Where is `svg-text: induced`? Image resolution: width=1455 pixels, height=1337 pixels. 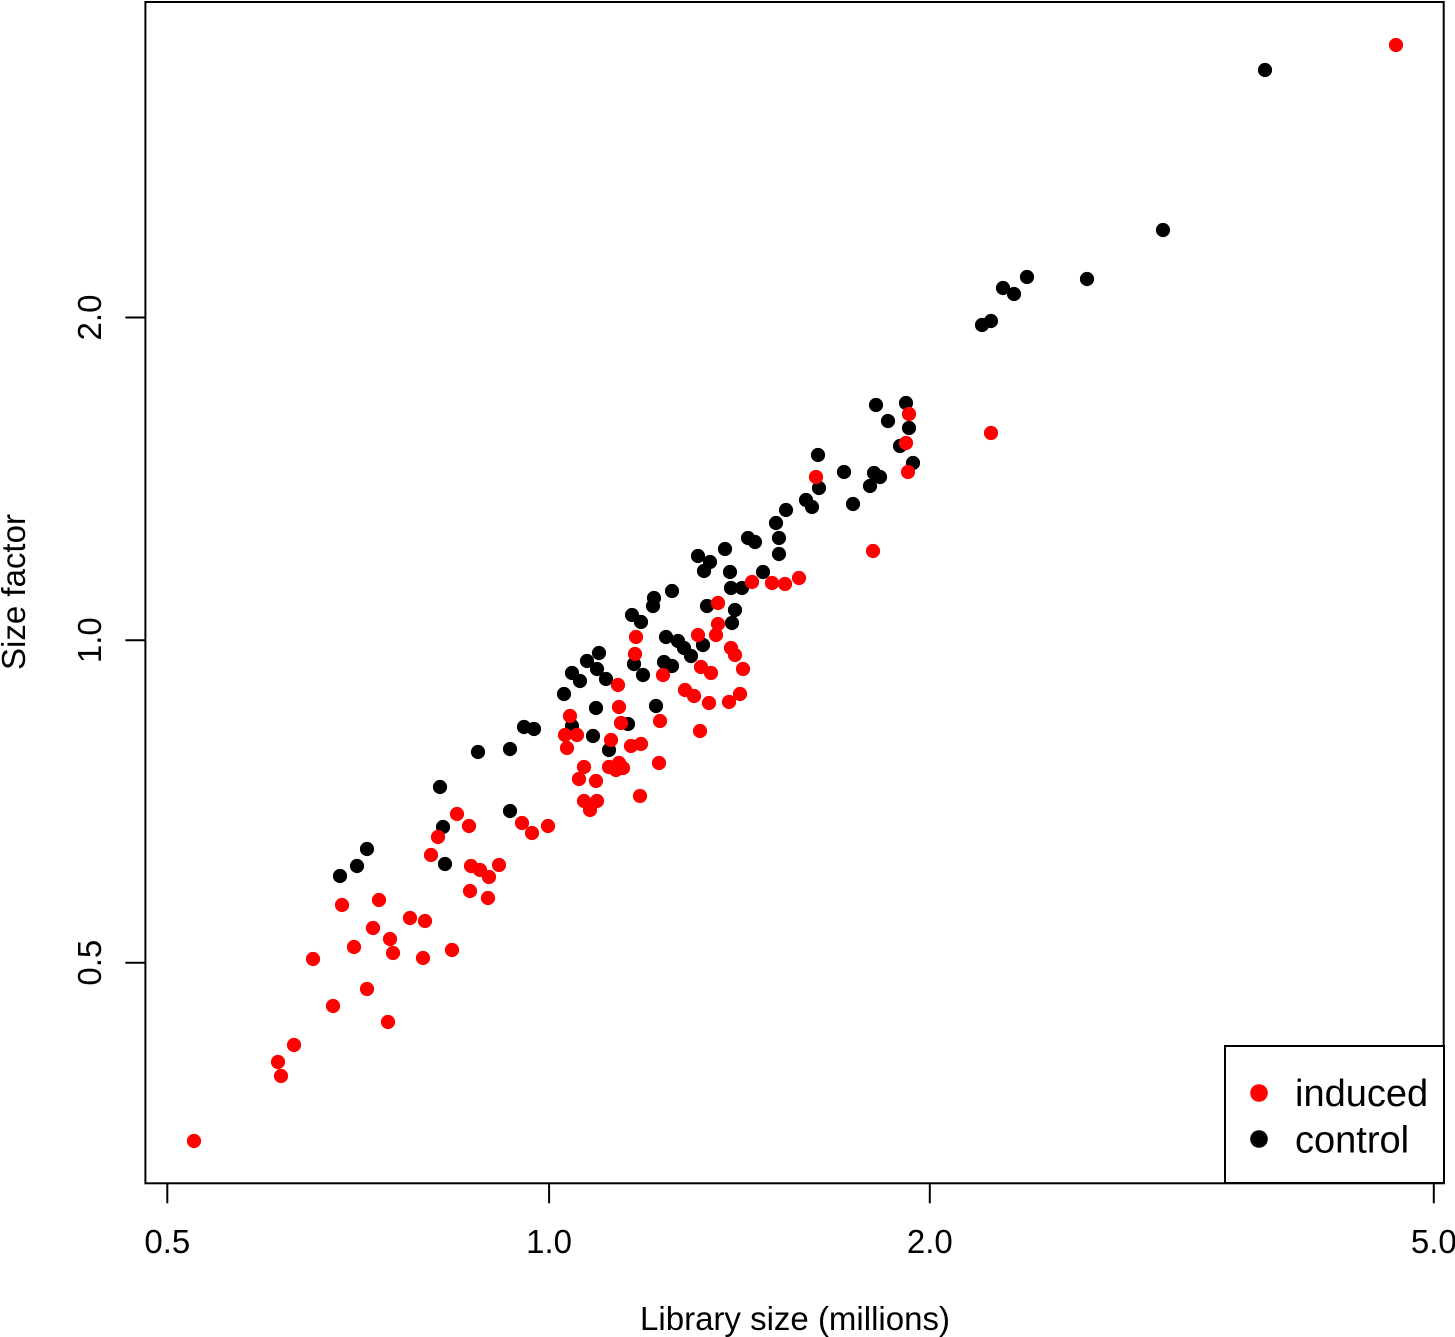 svg-text: induced is located at coordinates (1361, 1094).